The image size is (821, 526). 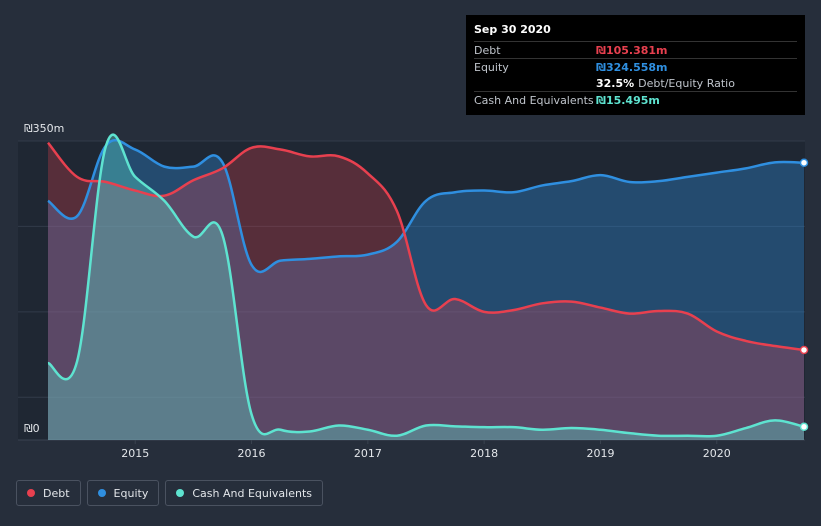 I want to click on legend-label-debt: Debt, so click(x=56, y=493).